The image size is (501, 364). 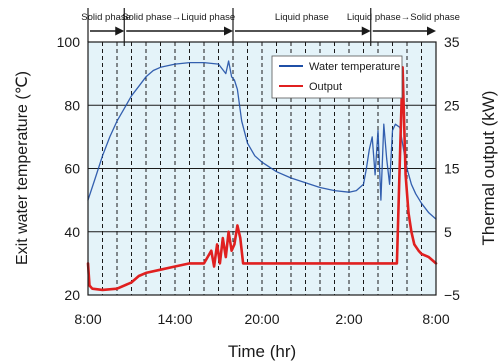 I want to click on y-tick-label-left: 80, so click(x=72, y=105).